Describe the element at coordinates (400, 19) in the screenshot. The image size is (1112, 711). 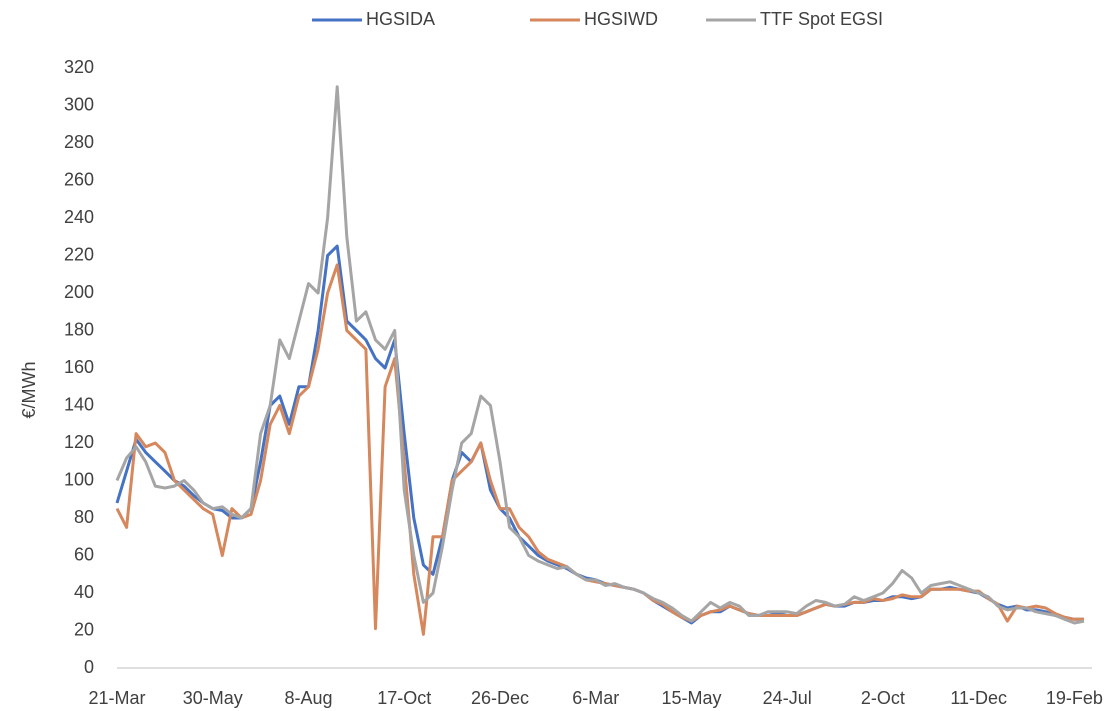
I see `legend-label: HGSIDA` at that location.